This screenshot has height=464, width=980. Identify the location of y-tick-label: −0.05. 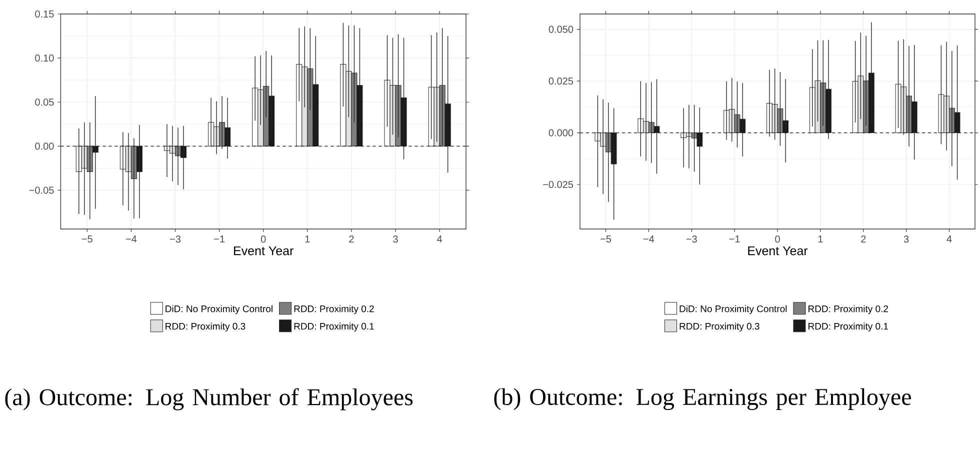
(41, 190).